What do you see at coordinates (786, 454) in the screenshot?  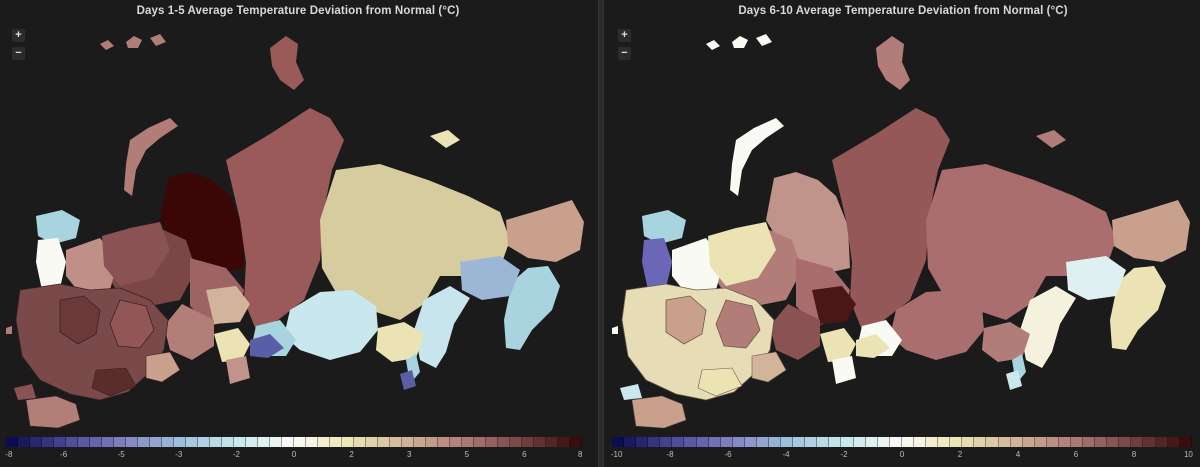 I see `legend-tick-label: -4` at bounding box center [786, 454].